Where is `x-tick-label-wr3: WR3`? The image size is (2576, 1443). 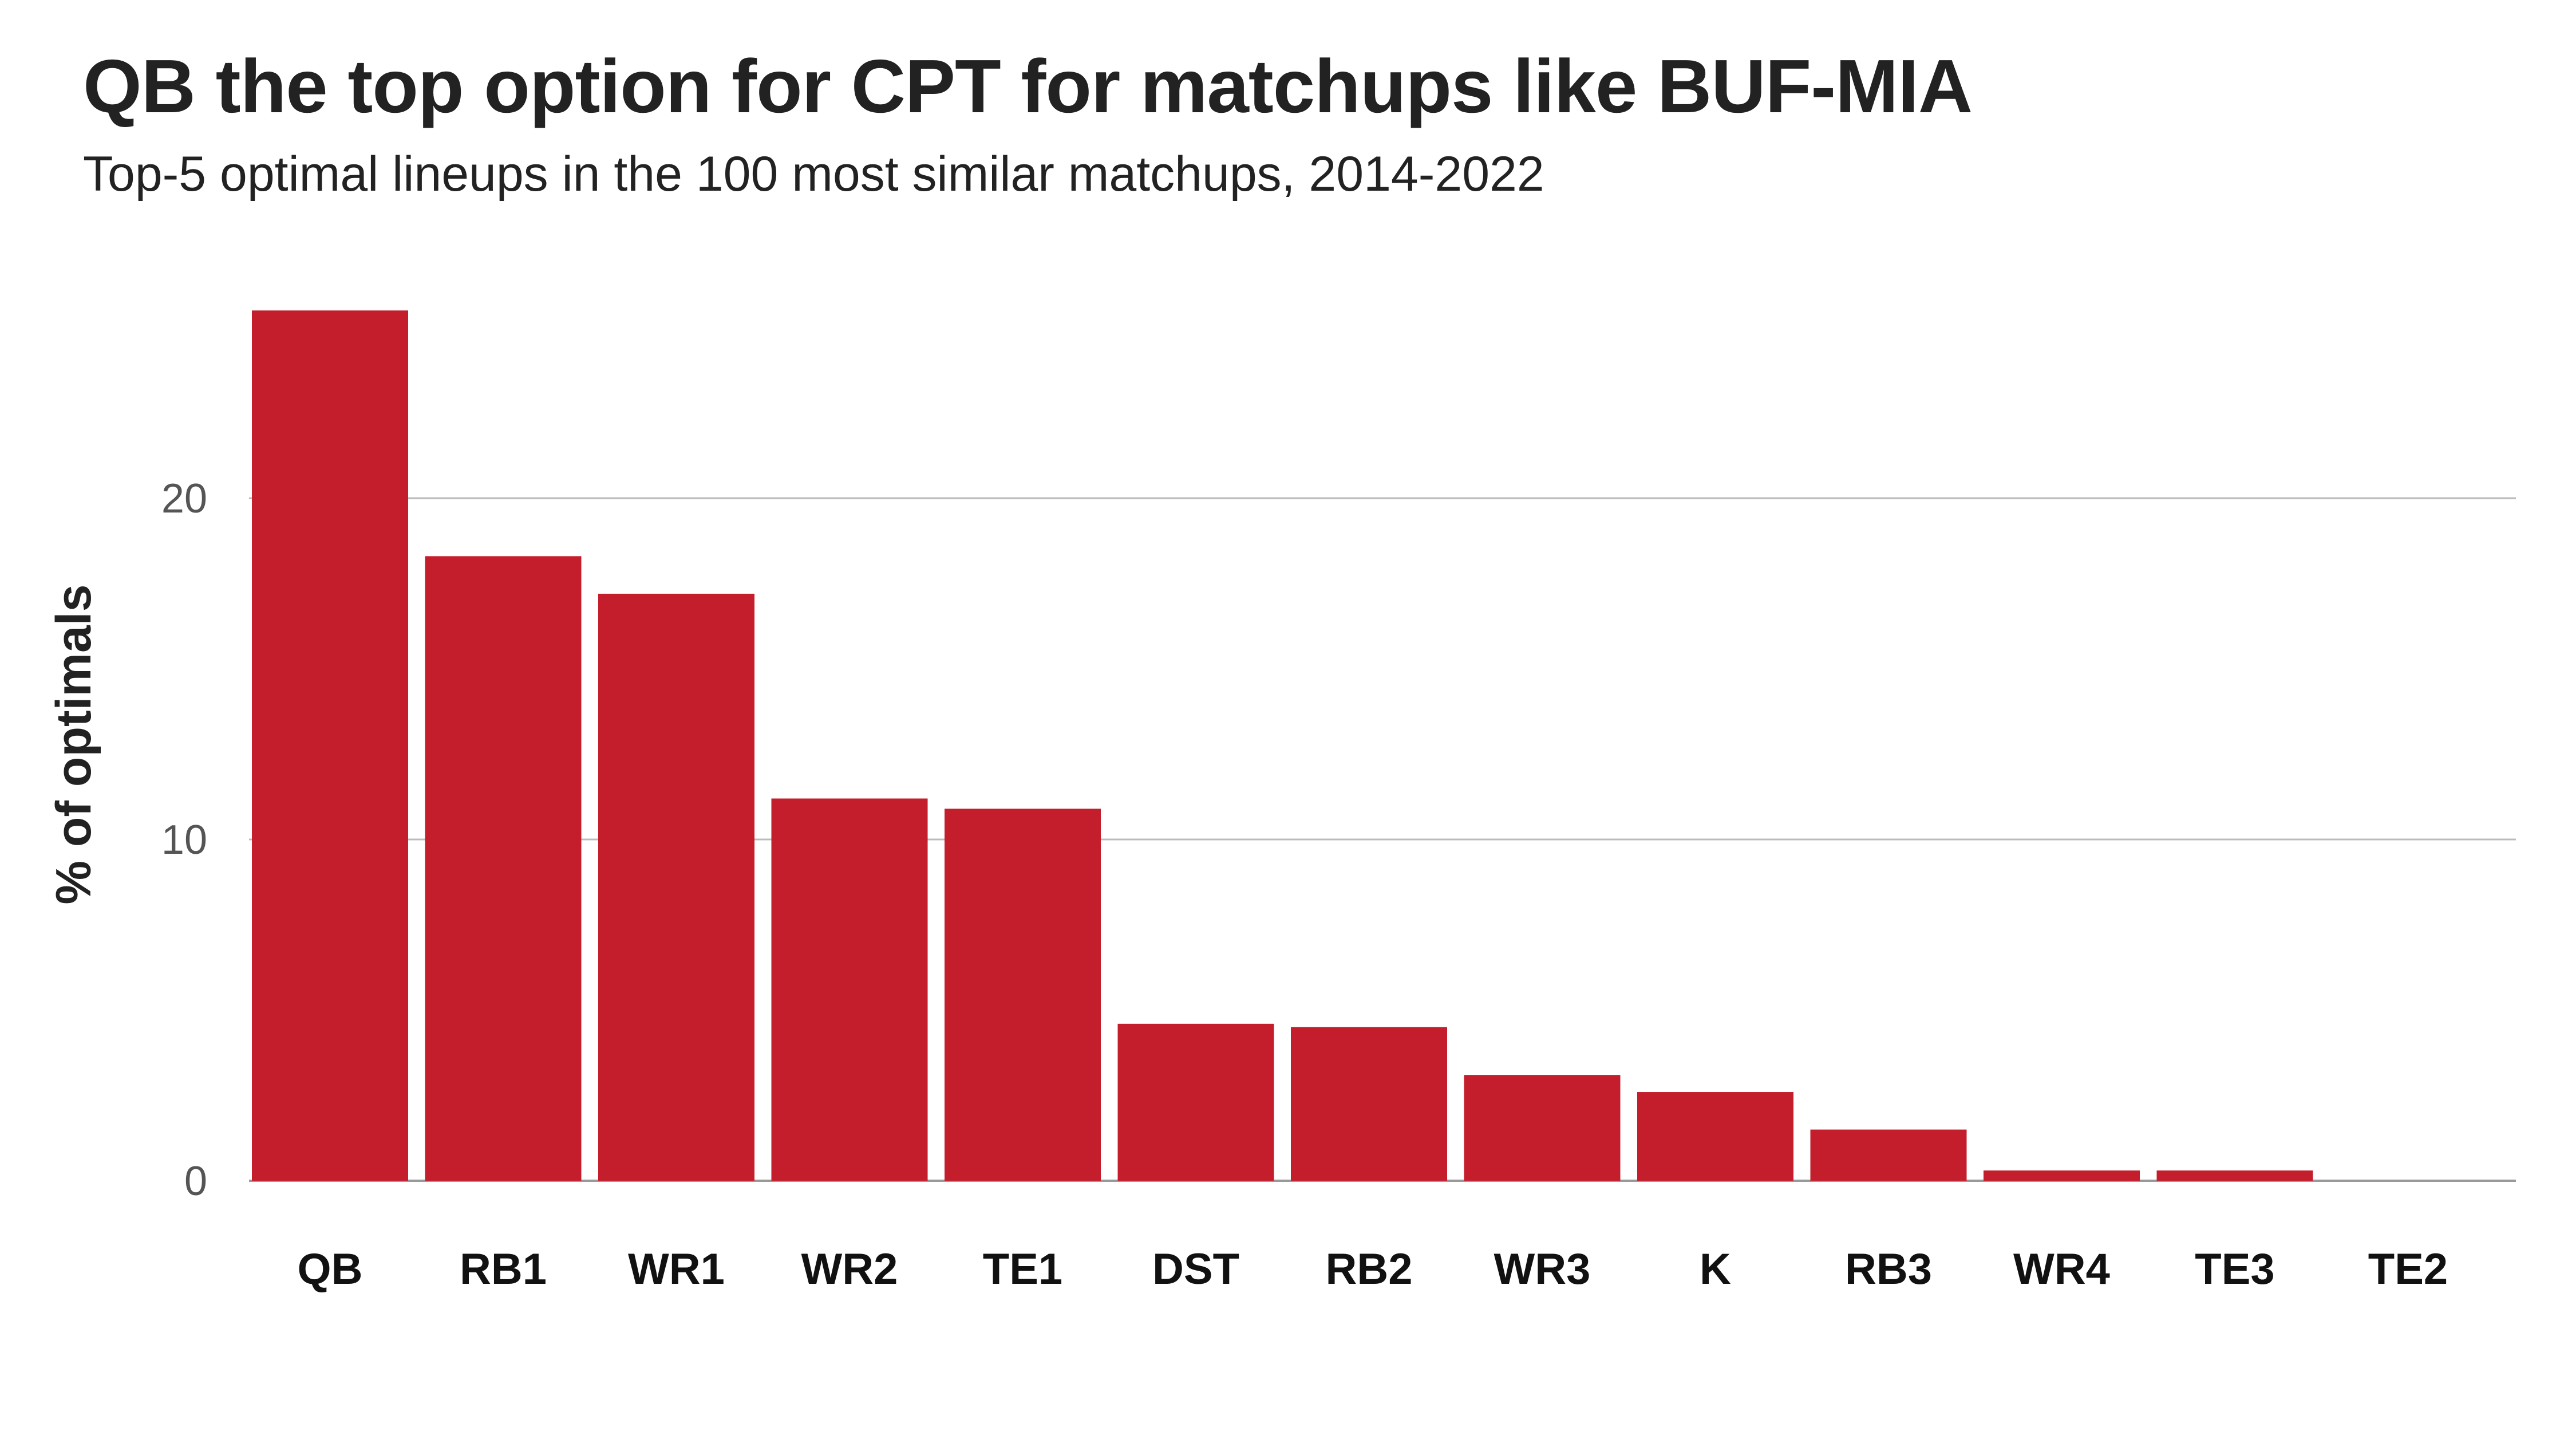 x-tick-label-wr3: WR3 is located at coordinates (1542, 1269).